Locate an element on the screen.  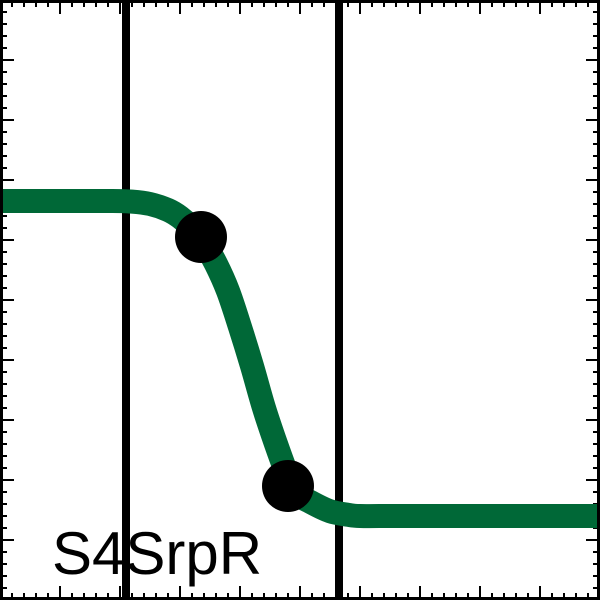
data-markers is located at coordinates (244, 361).